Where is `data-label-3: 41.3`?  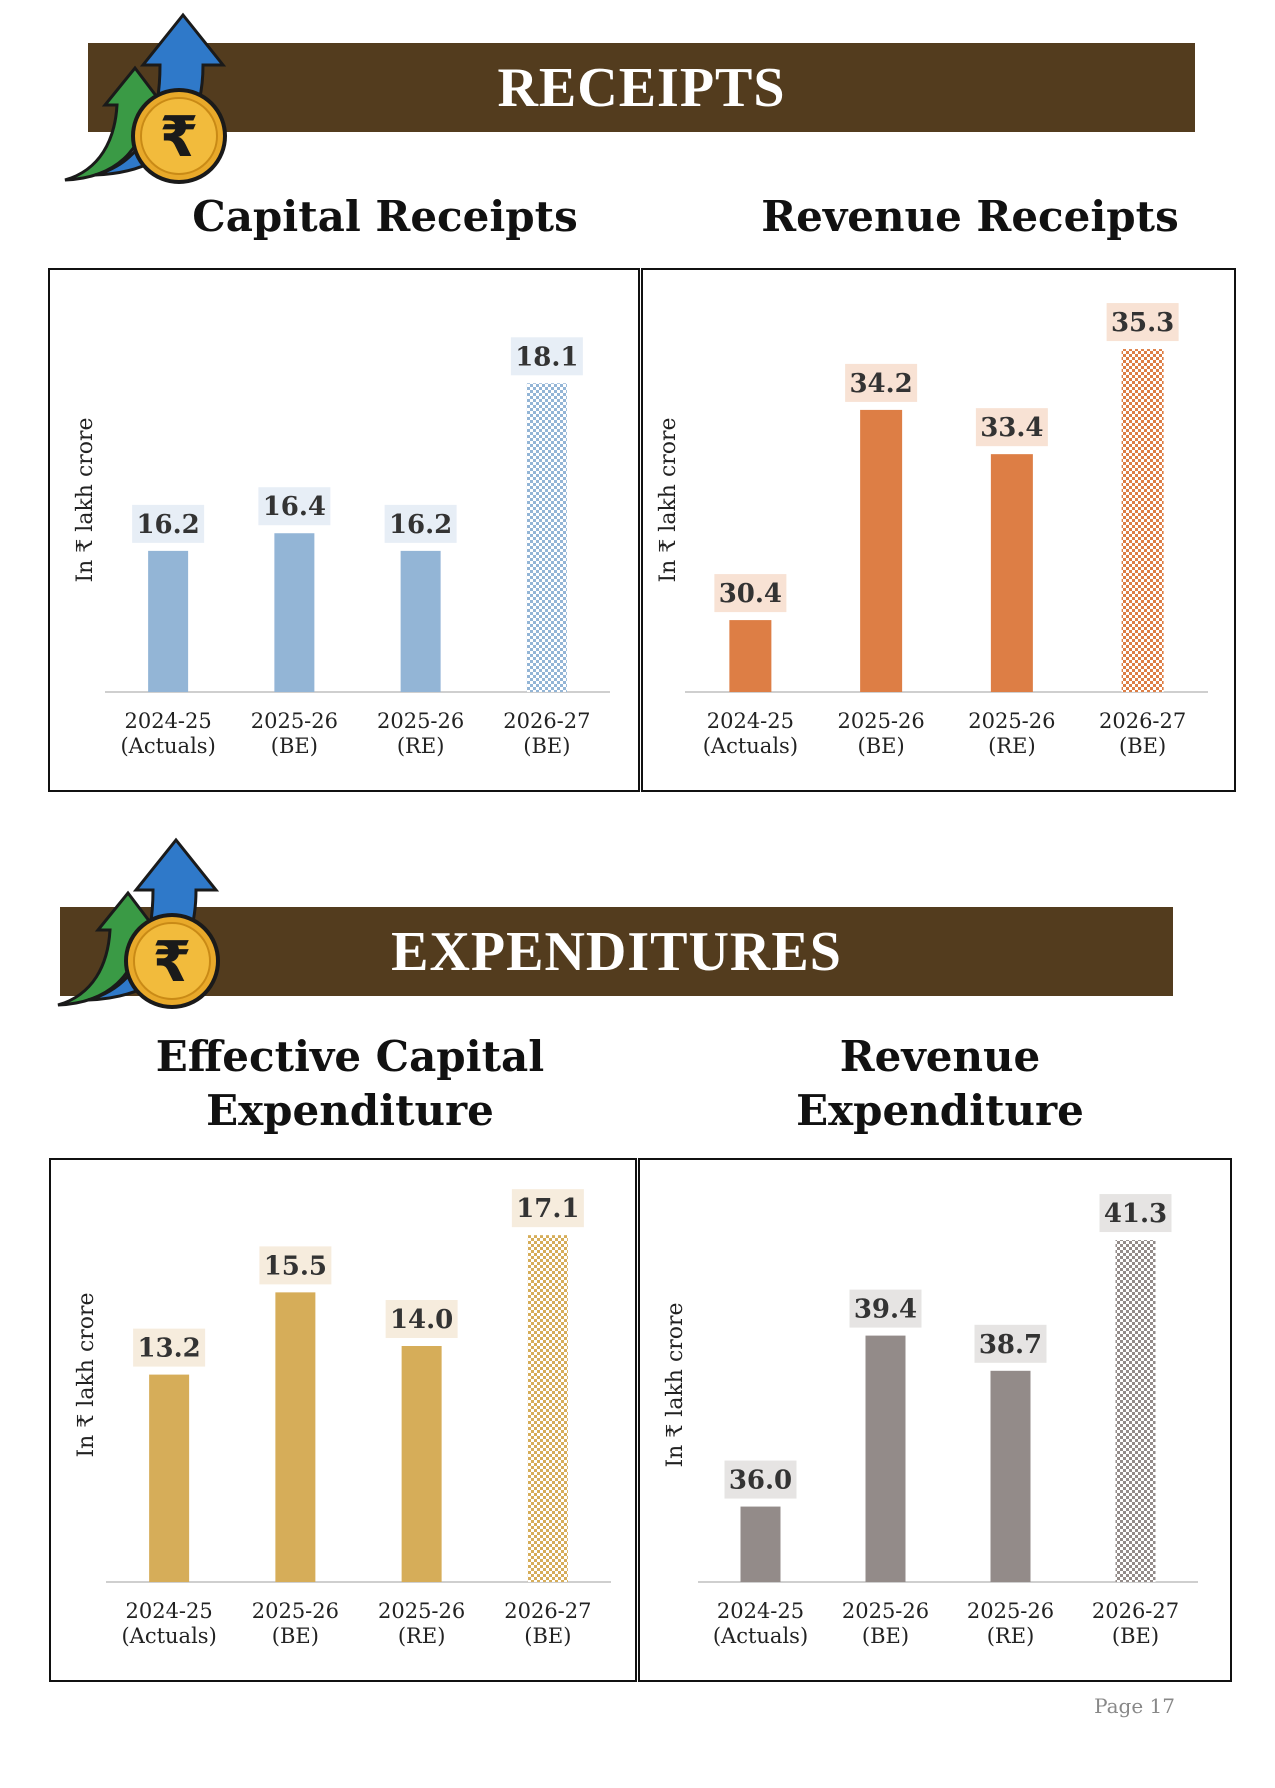 data-label-3: 41.3 is located at coordinates (1135, 1214).